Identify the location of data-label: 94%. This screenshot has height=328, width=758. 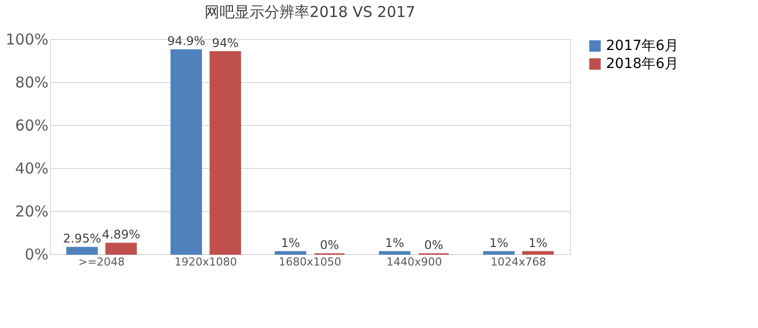
(225, 43).